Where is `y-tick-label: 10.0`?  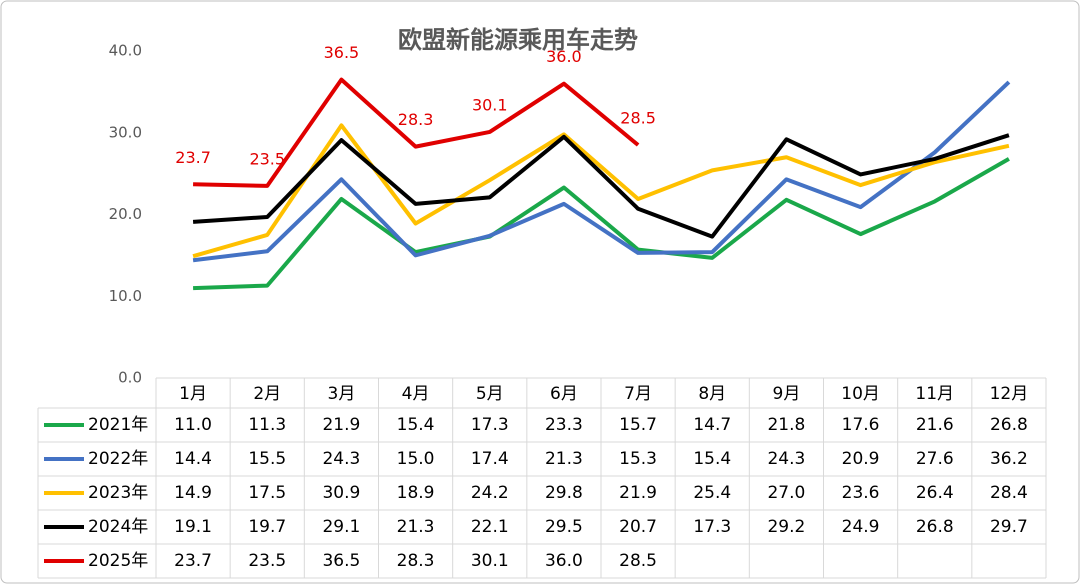
y-tick-label: 10.0 is located at coordinates (125, 296).